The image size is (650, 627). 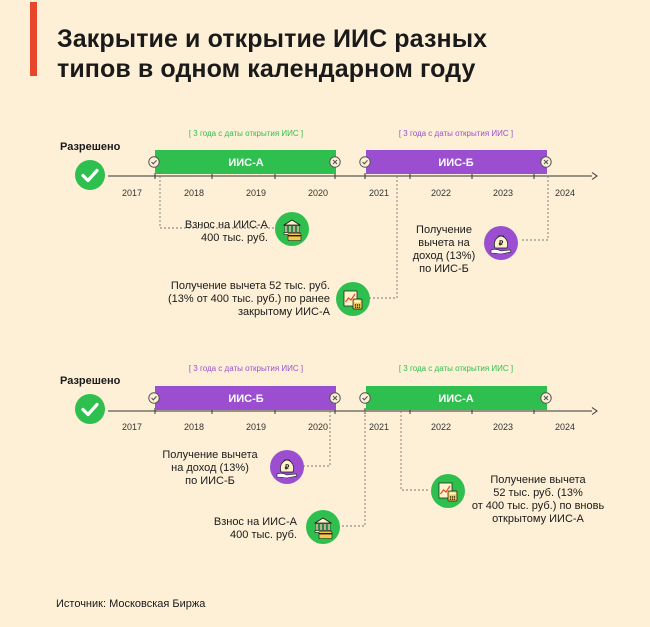 What do you see at coordinates (272, 39) in the screenshot?
I see `title-line-1: Закрытие и открытие ИИС разных` at bounding box center [272, 39].